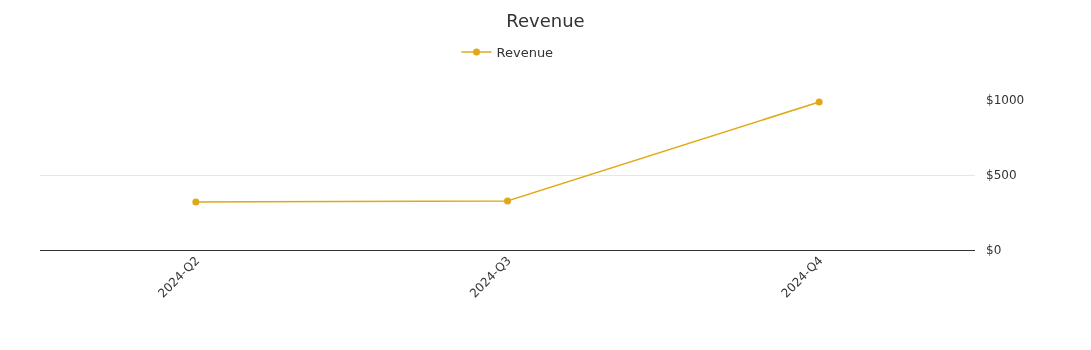 Image resolution: width=1091 pixels, height=350 pixels. What do you see at coordinates (1001, 175) in the screenshot?
I see `y-tick-label: $500` at bounding box center [1001, 175].